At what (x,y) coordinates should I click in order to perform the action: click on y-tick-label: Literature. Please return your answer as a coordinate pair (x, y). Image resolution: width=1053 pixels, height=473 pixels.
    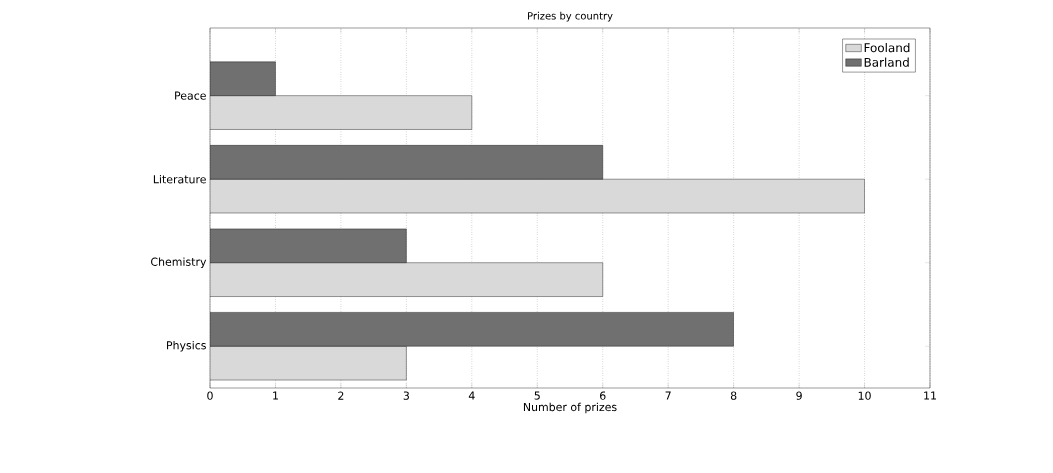
    Looking at the image, I should click on (179, 179).